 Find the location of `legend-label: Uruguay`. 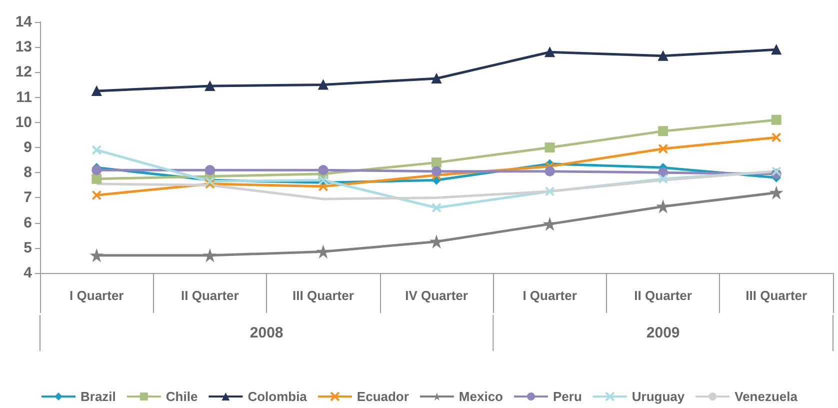

legend-label: Uruguay is located at coordinates (659, 396).